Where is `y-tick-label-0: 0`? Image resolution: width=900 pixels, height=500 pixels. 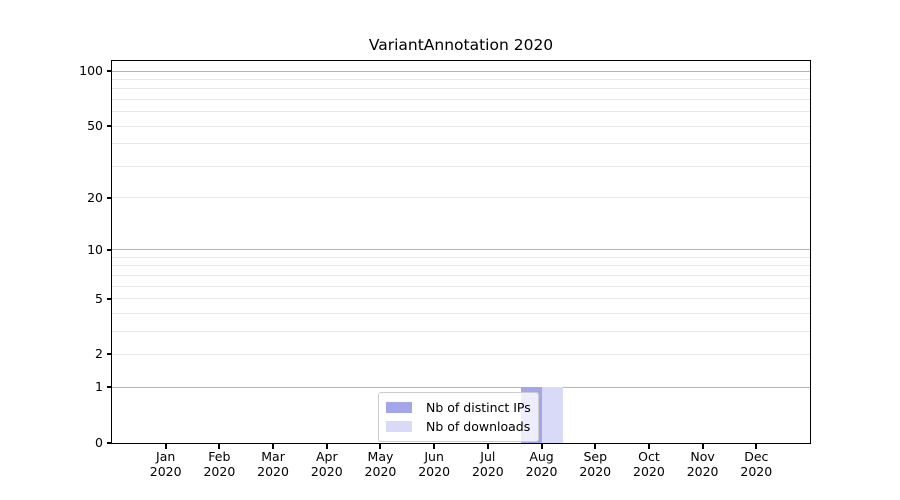 y-tick-label-0: 0 is located at coordinates (99, 442).